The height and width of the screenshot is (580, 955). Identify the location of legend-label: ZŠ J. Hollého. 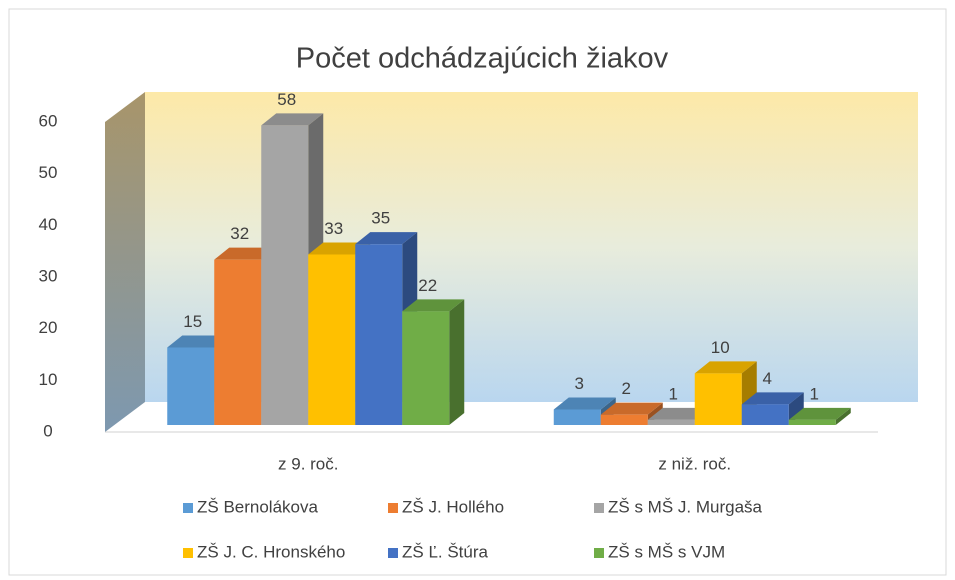
(453, 506).